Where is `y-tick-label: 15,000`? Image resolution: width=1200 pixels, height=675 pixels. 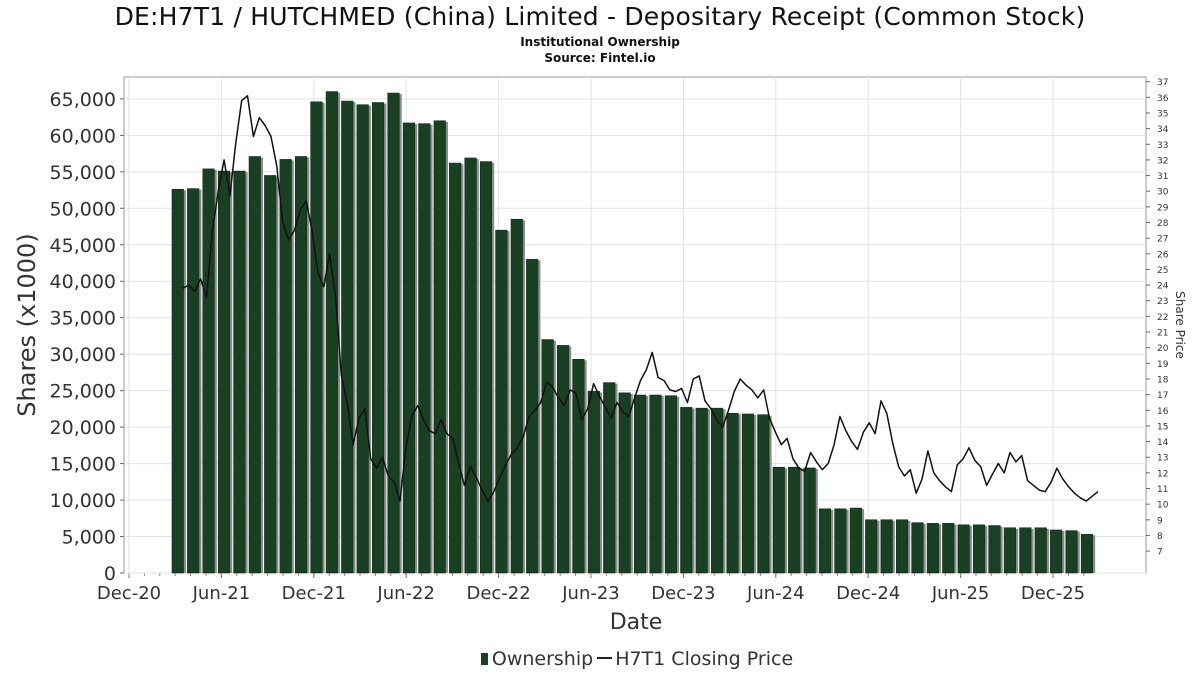
y-tick-label: 15,000 is located at coordinates (83, 465).